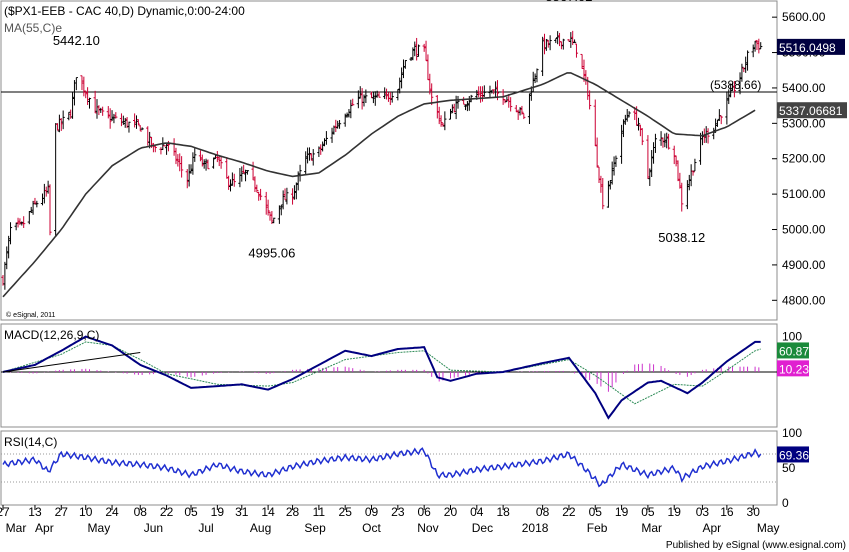  Describe the element at coordinates (242, 512) in the screenshot. I see `x-day-label: 31` at that location.